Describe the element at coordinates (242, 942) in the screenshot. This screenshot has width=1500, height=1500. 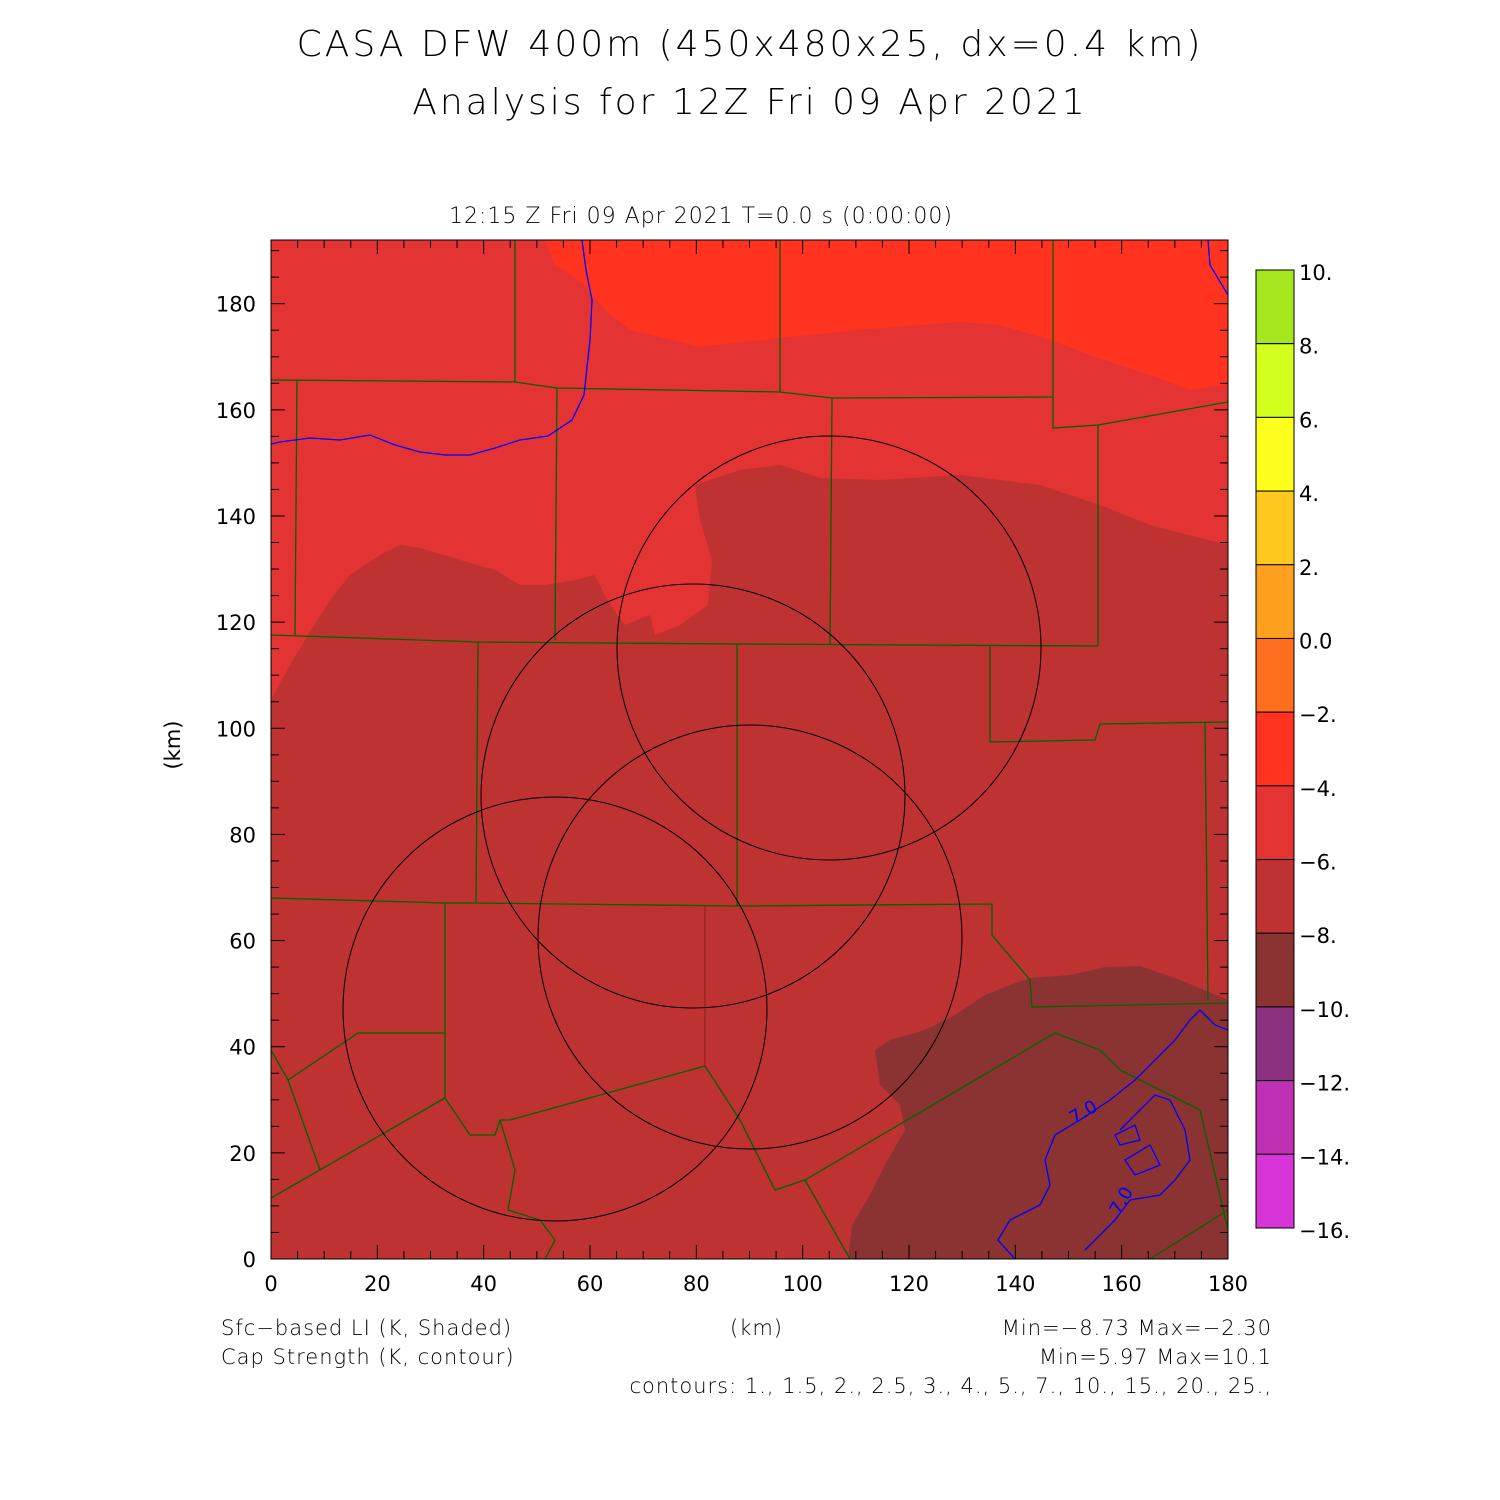
I see `y-tick-label: 60` at that location.